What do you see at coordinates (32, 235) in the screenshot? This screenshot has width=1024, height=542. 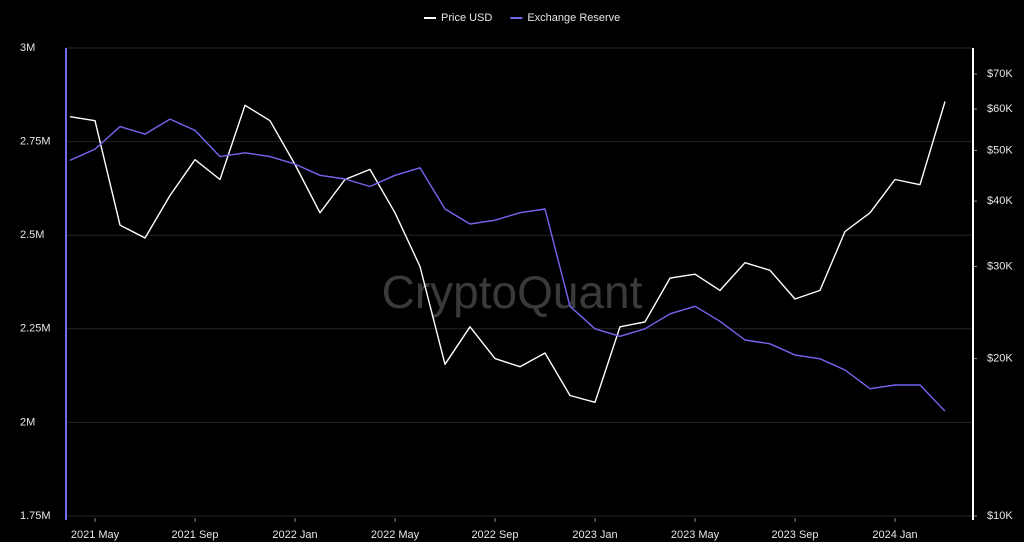 I see `y-tick-label: 2.5M` at bounding box center [32, 235].